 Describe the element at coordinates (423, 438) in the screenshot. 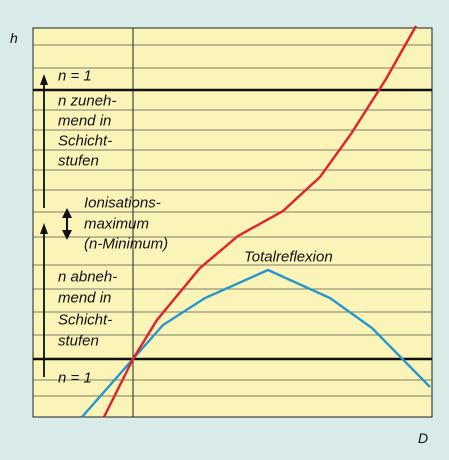

I see `axis-x-label: D` at that location.